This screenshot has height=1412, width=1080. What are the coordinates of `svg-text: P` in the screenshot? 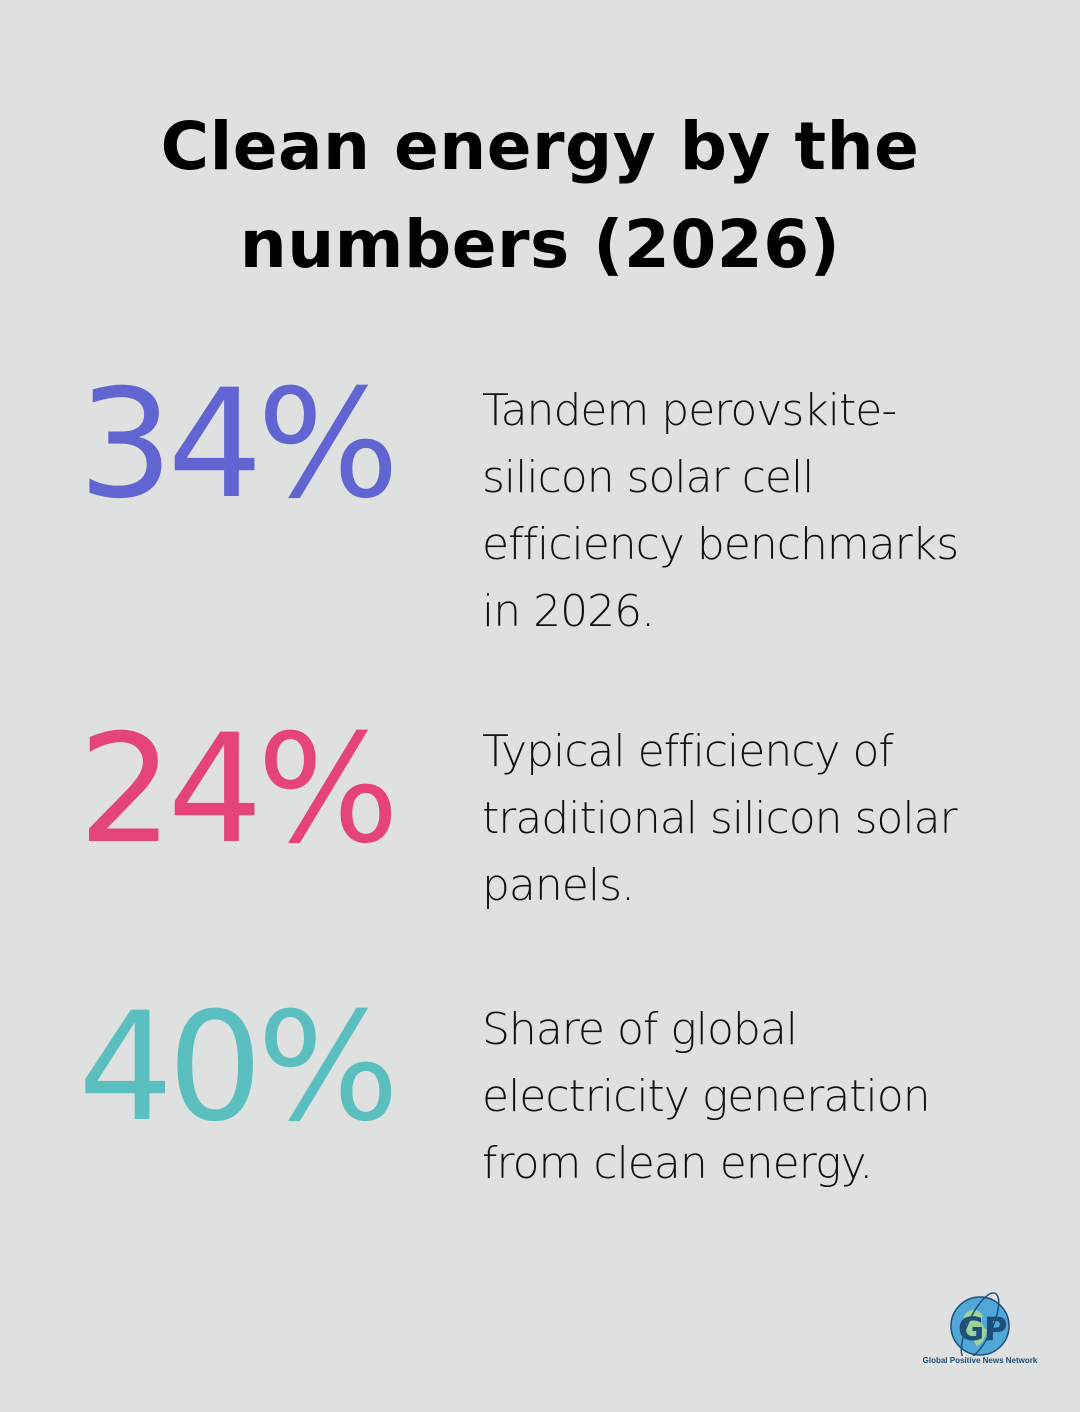 It's located at (995, 1329).